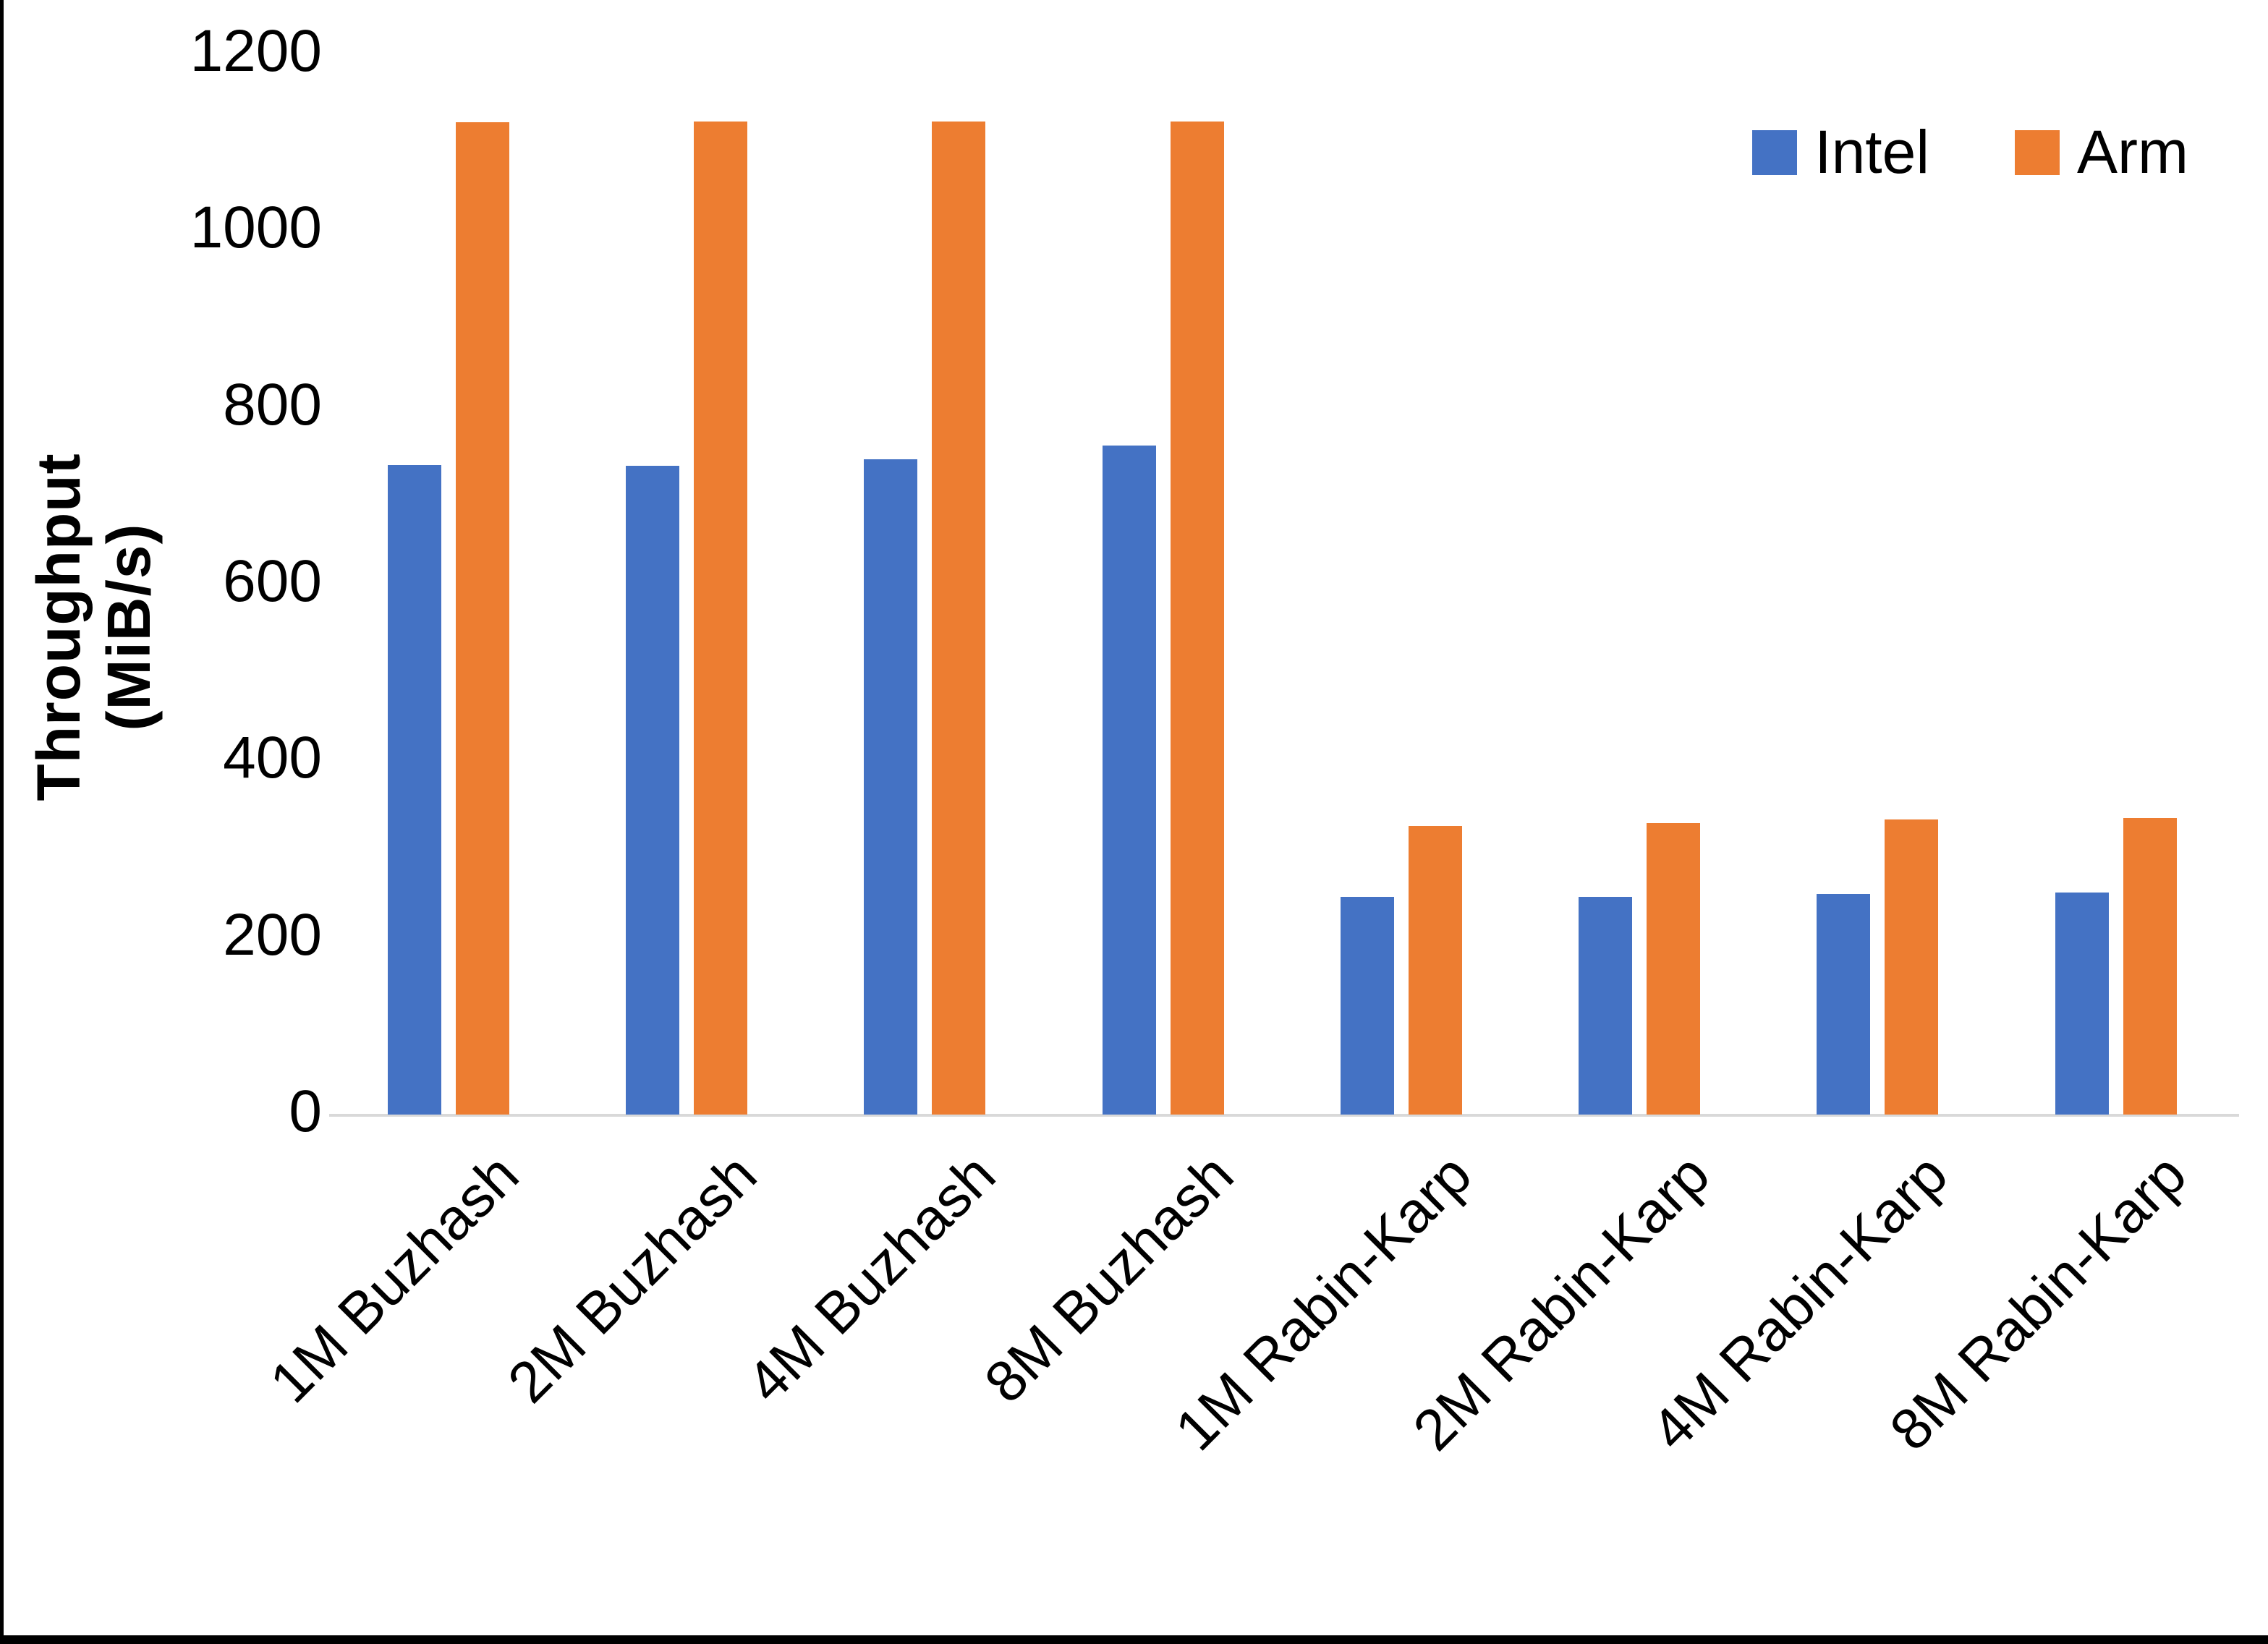 Image resolution: width=2268 pixels, height=1644 pixels. Describe the element at coordinates (959, 618) in the screenshot. I see `bar-arm-4m-buzhash` at that location.